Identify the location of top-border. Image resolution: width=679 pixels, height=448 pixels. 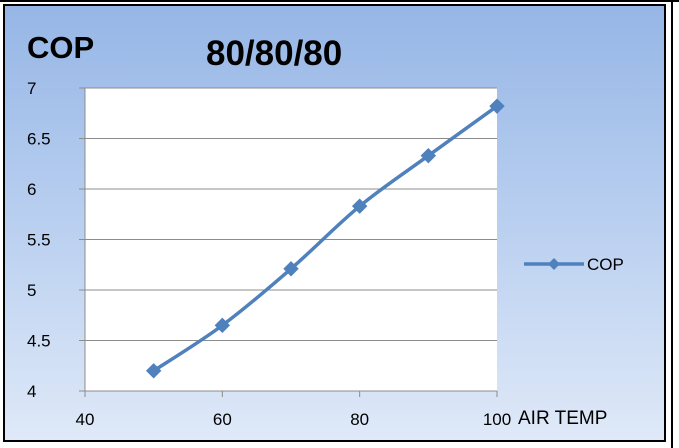
(339, 1).